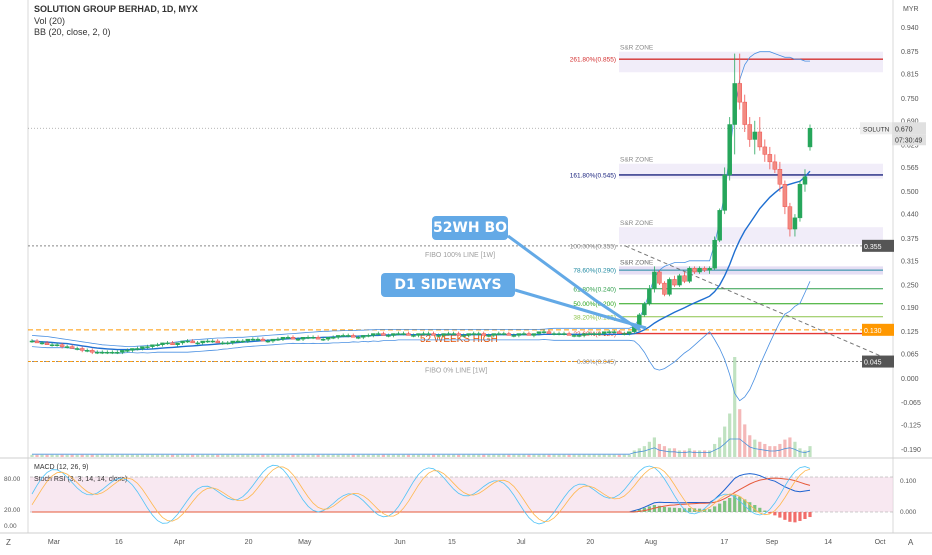 The width and height of the screenshot is (932, 555). I want to click on callout-52wh-bo: 52WH BO, so click(470, 228).